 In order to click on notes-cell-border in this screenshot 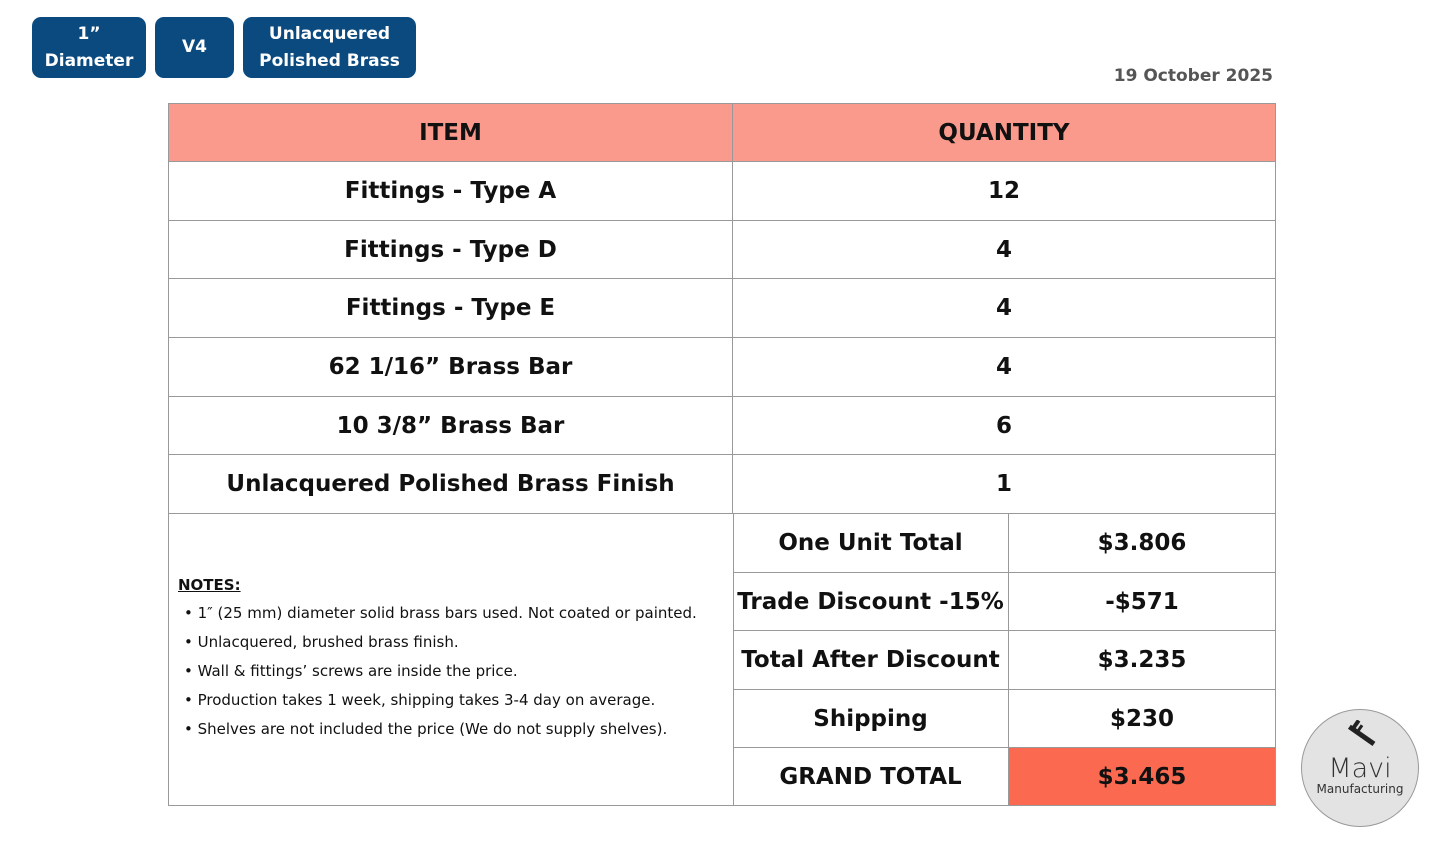, I will do `click(733, 660)`.